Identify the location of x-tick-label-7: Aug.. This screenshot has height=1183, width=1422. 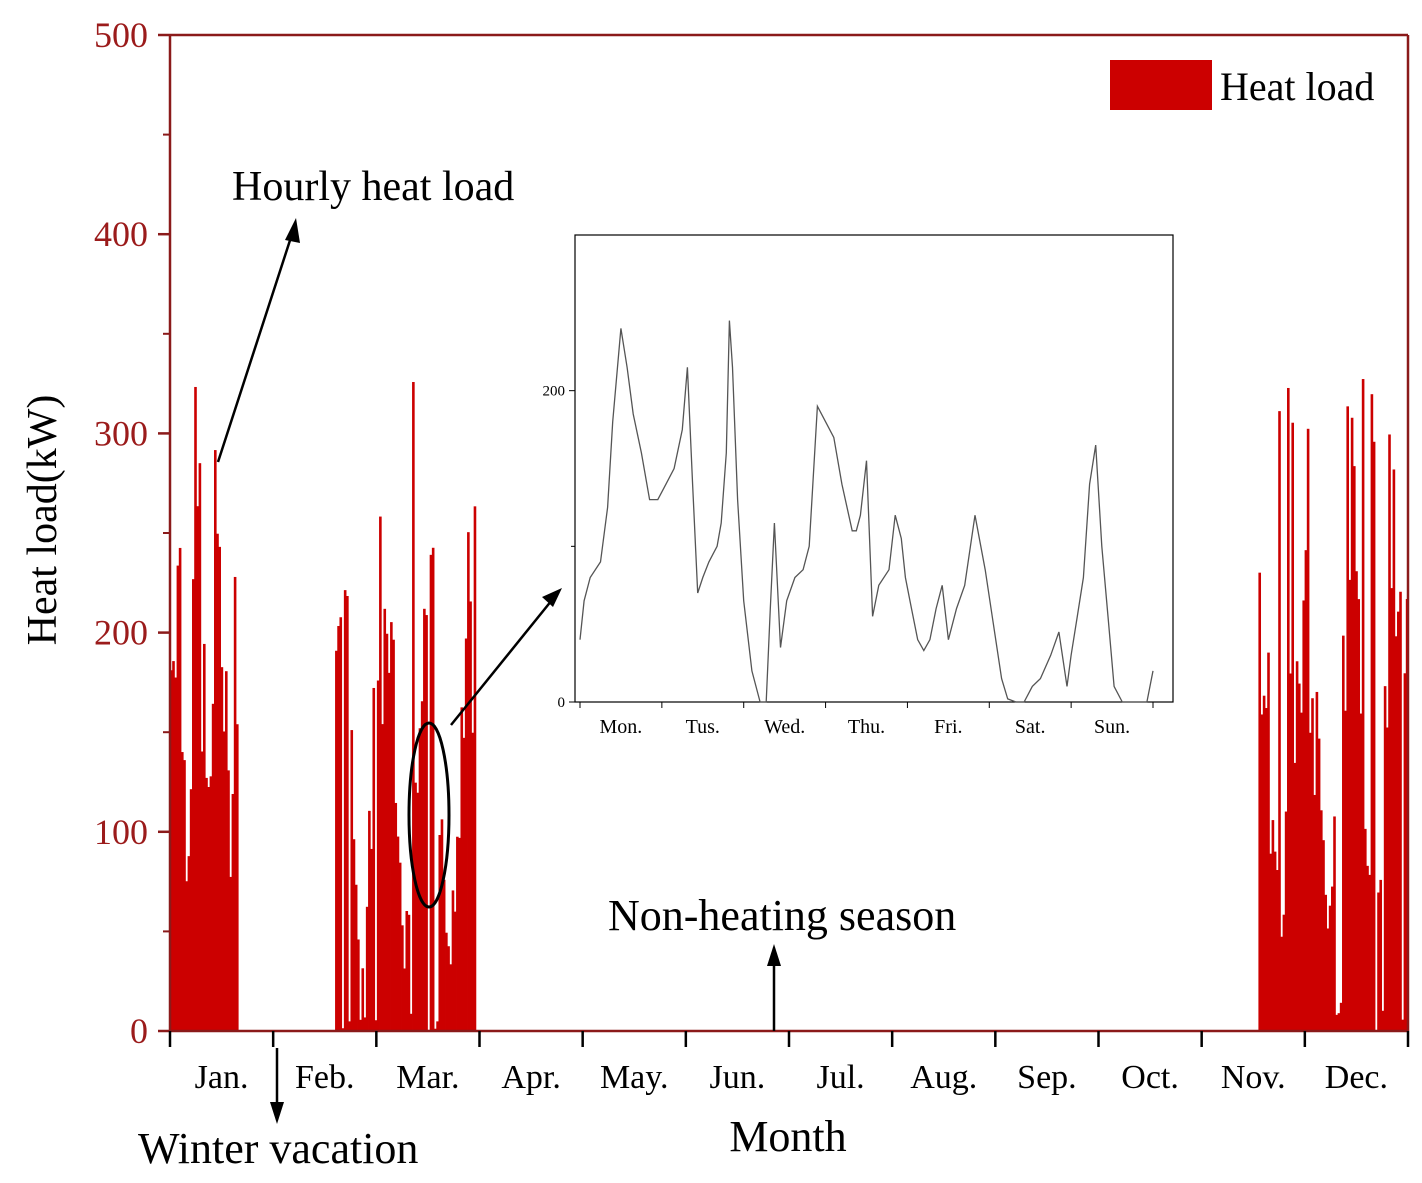
(943, 1077).